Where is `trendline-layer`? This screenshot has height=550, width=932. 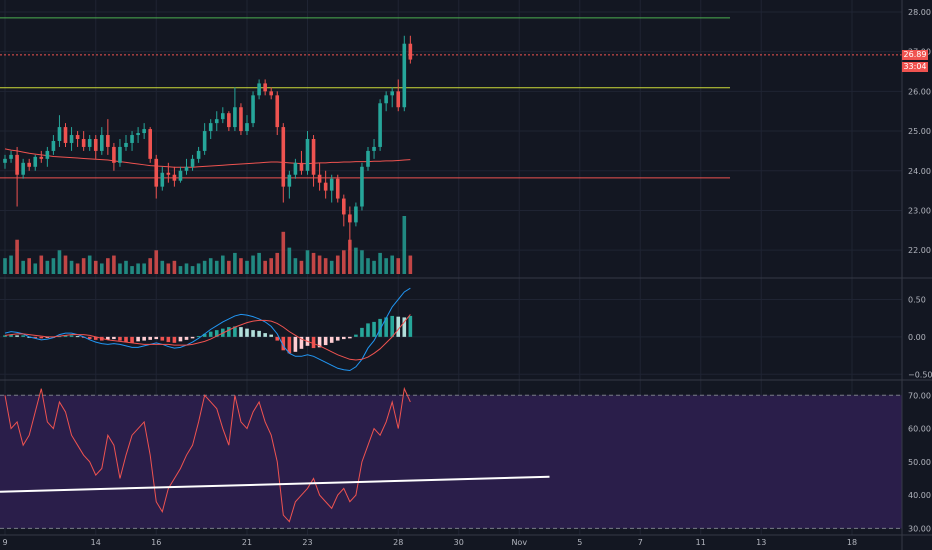 trendline-layer is located at coordinates (275, 484).